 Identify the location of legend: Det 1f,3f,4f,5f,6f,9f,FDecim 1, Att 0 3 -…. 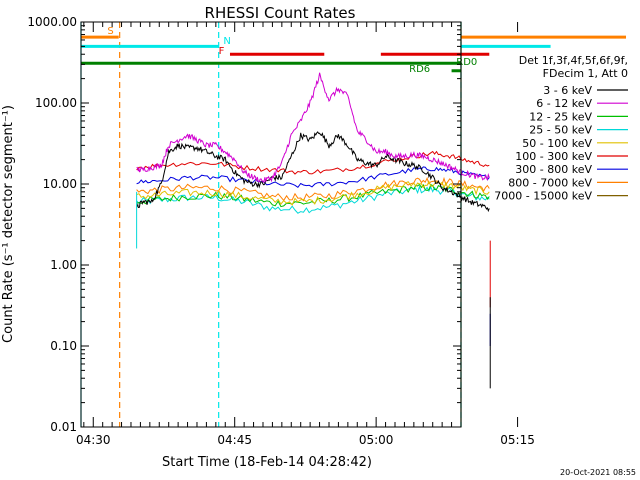
(561, 128).